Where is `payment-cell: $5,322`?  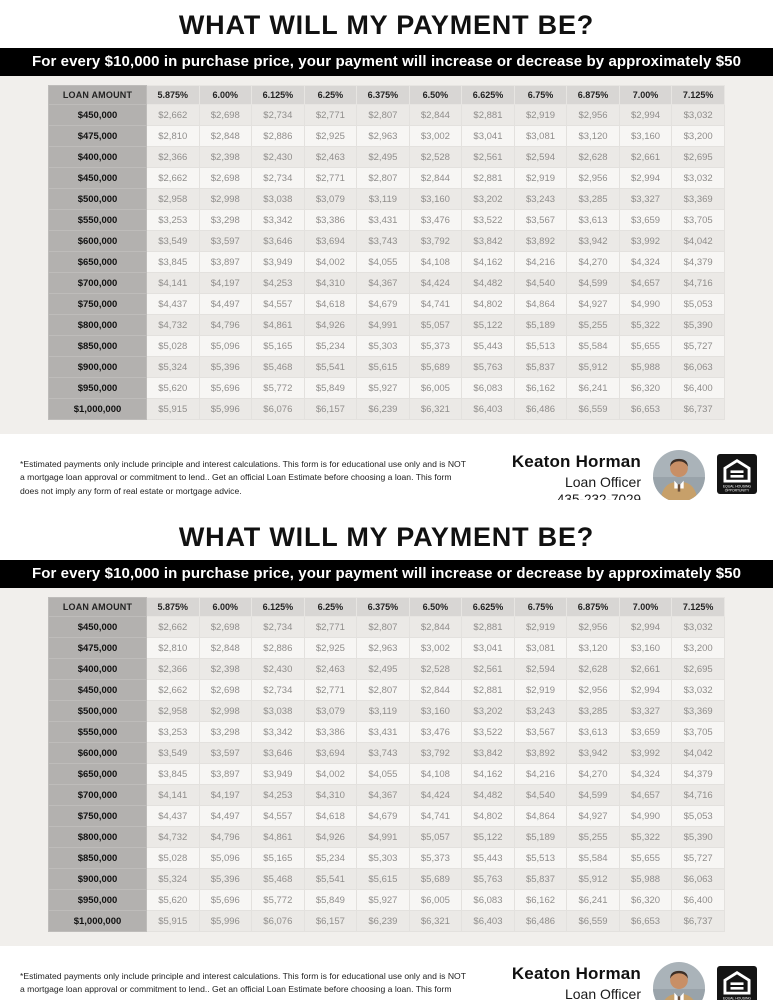 payment-cell: $5,322 is located at coordinates (645, 837).